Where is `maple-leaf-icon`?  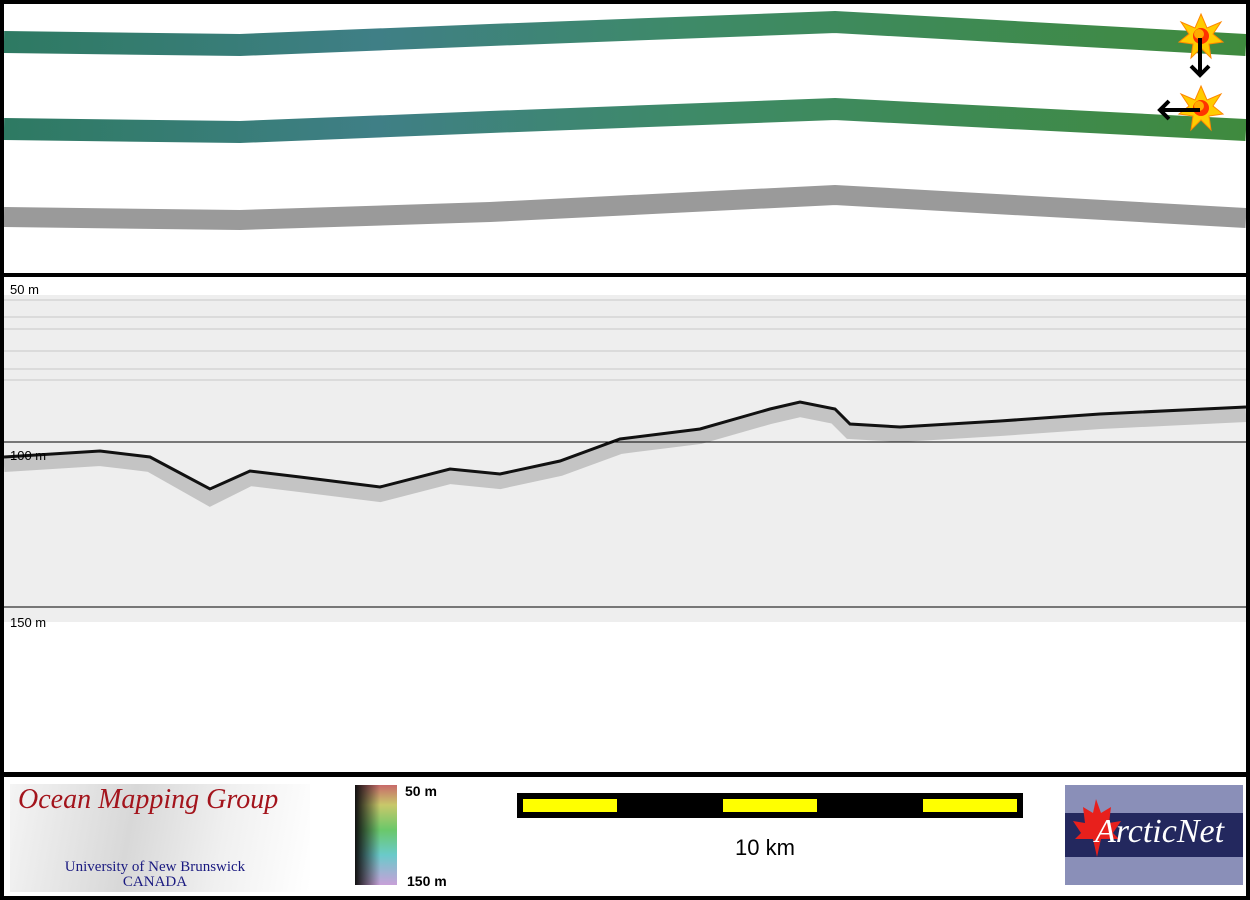
maple-leaf-icon is located at coordinates (1097, 828).